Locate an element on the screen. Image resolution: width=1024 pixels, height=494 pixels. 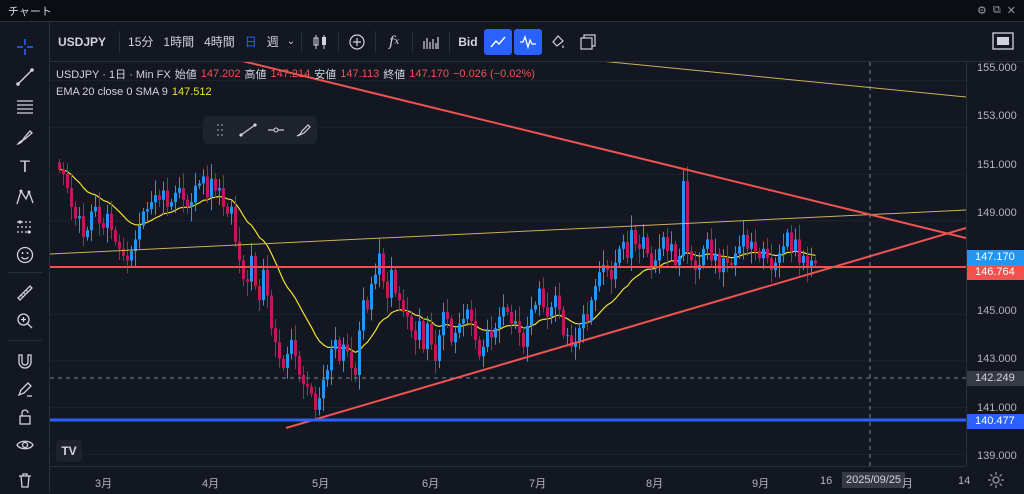
paint-bucket-icon is located at coordinates (558, 42).